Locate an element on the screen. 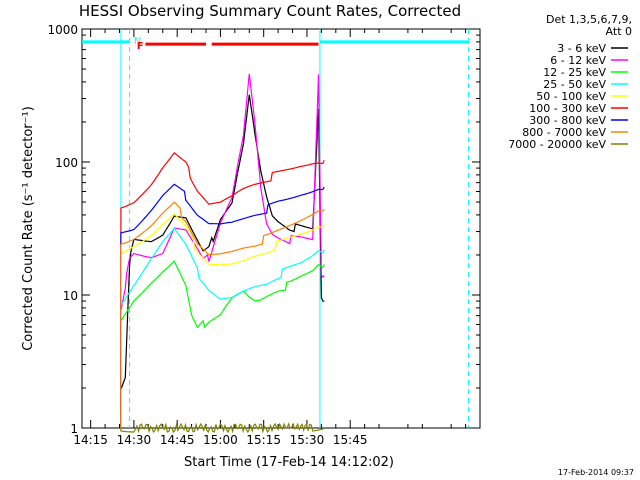 The image size is (640, 480). series-line-25-50-kev is located at coordinates (222, 327).